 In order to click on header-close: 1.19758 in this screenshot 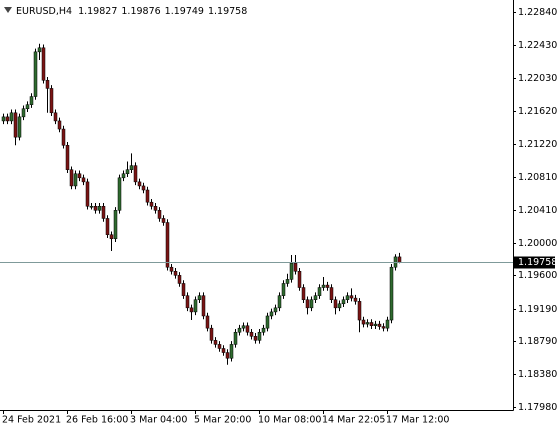, I will do `click(227, 11)`.